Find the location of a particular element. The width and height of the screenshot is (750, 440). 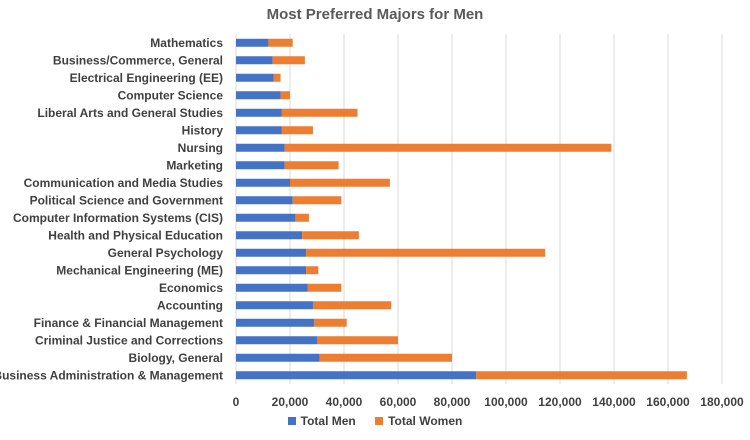

legend: Total Men Total Women is located at coordinates (375, 421).